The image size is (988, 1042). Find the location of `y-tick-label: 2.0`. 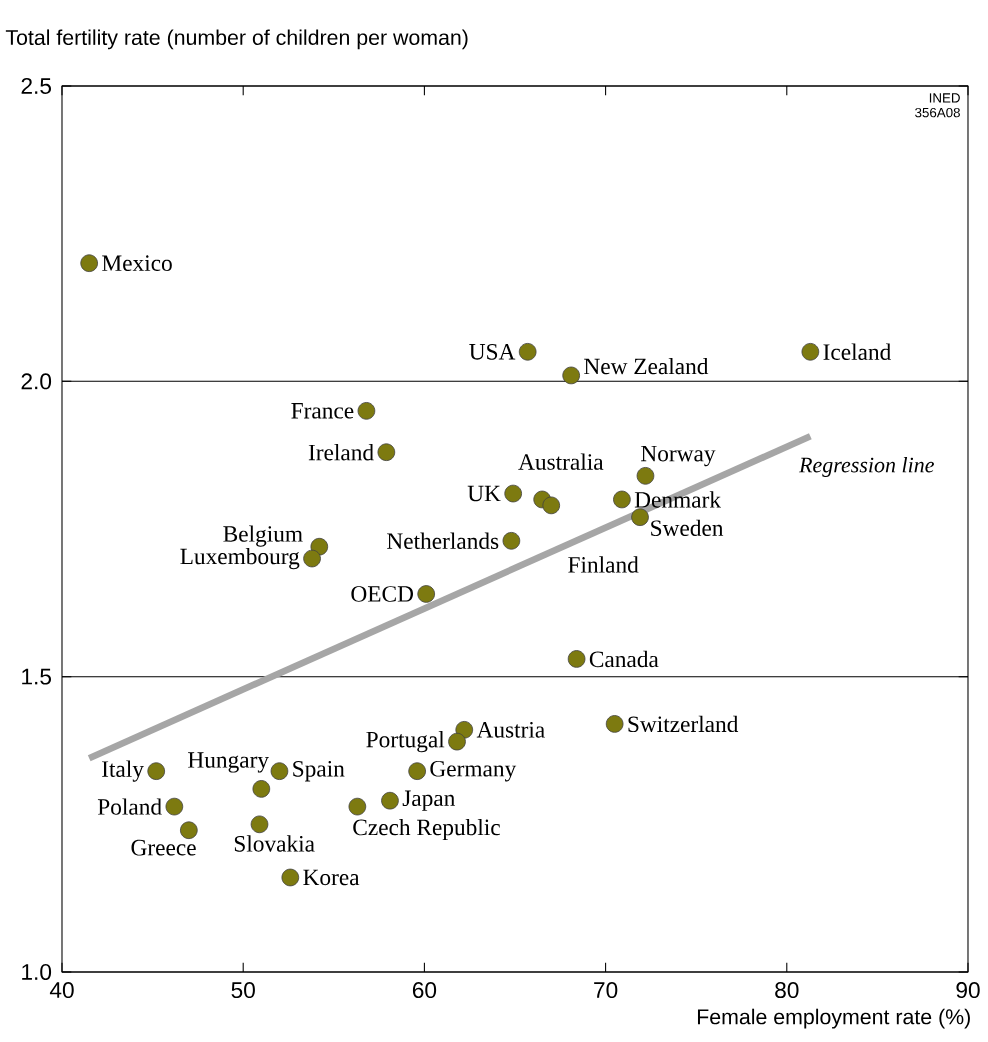

y-tick-label: 2.0 is located at coordinates (36, 381).